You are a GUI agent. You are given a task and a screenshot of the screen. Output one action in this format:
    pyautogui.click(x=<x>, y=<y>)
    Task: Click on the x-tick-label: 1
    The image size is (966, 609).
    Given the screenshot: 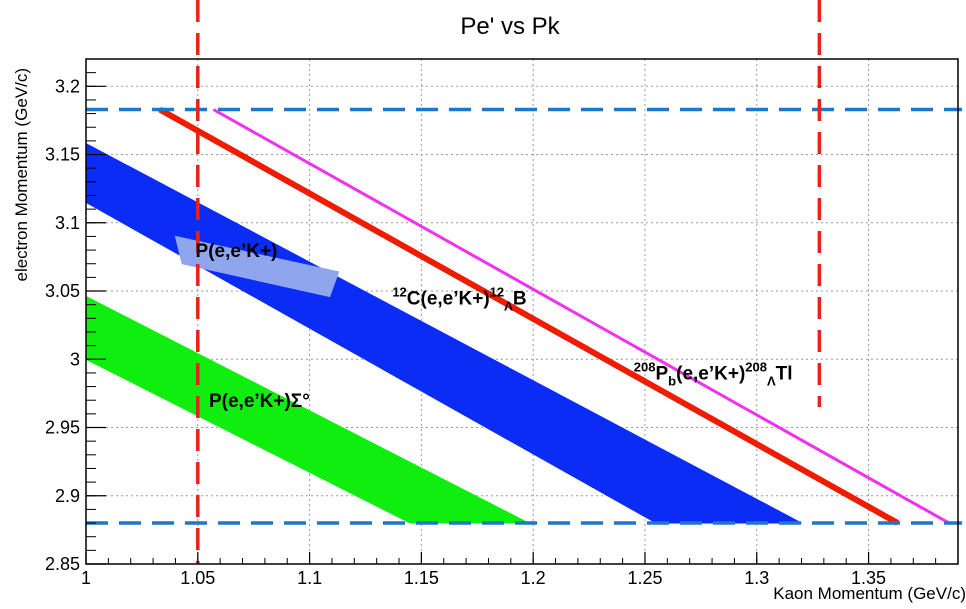 What is the action you would take?
    pyautogui.click(x=86, y=578)
    